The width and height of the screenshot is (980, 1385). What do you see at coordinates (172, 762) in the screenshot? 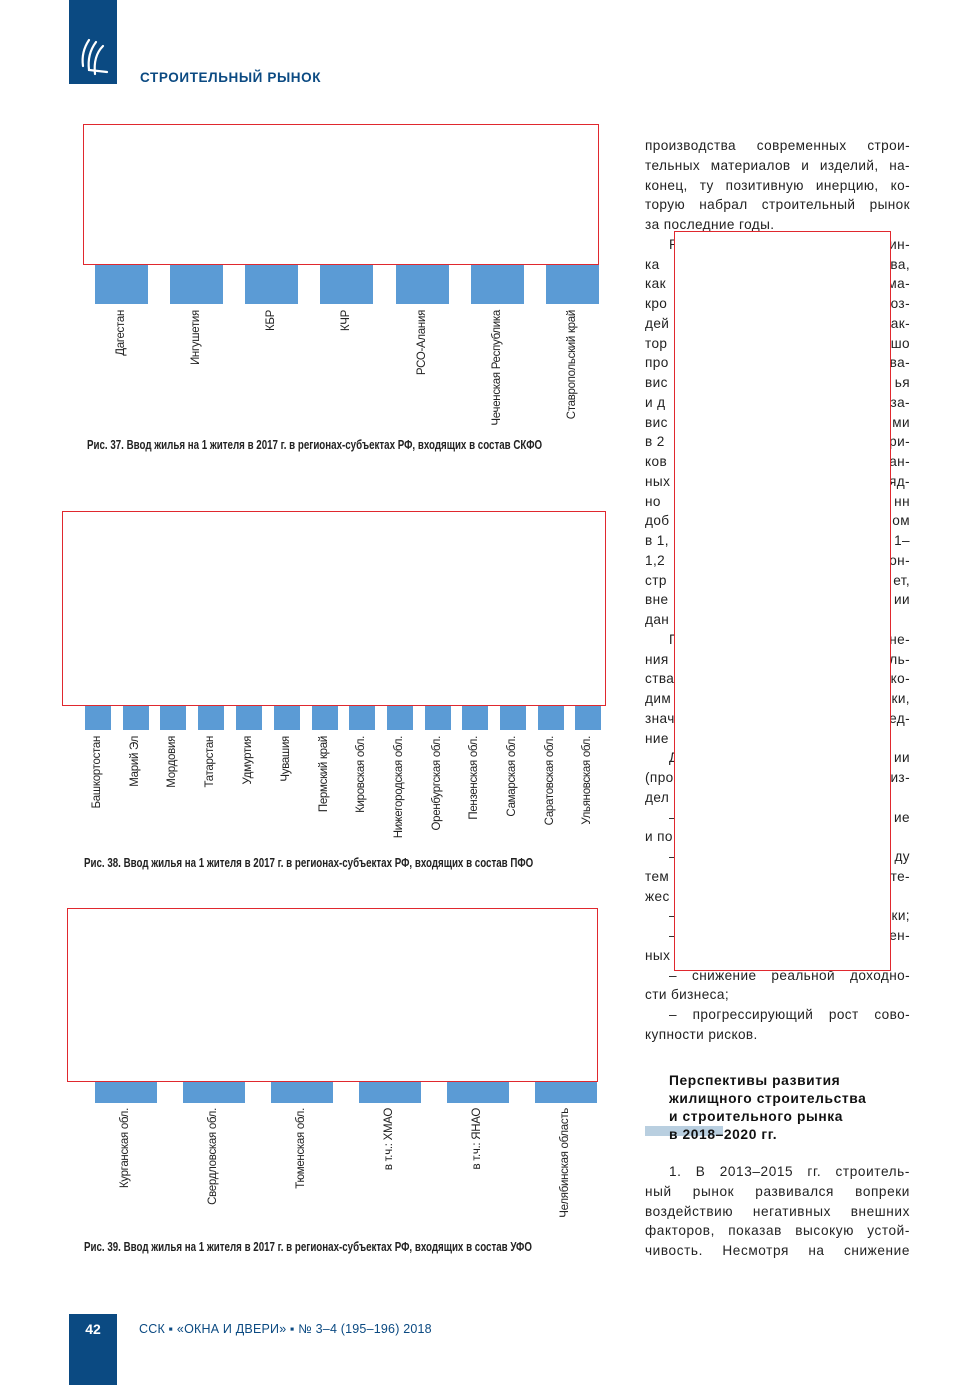
I see `category-label: Мордовия` at bounding box center [172, 762].